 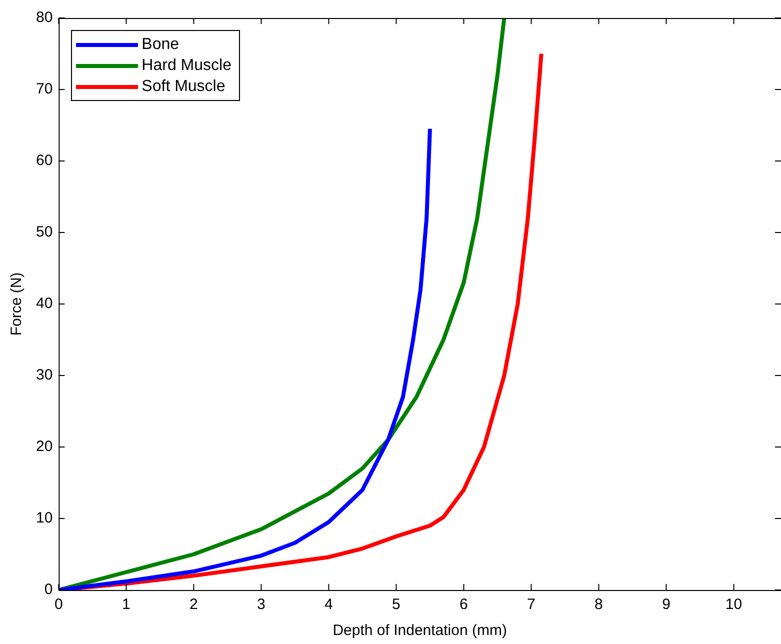 What do you see at coordinates (261, 605) in the screenshot?
I see `x-tick-label: 3` at bounding box center [261, 605].